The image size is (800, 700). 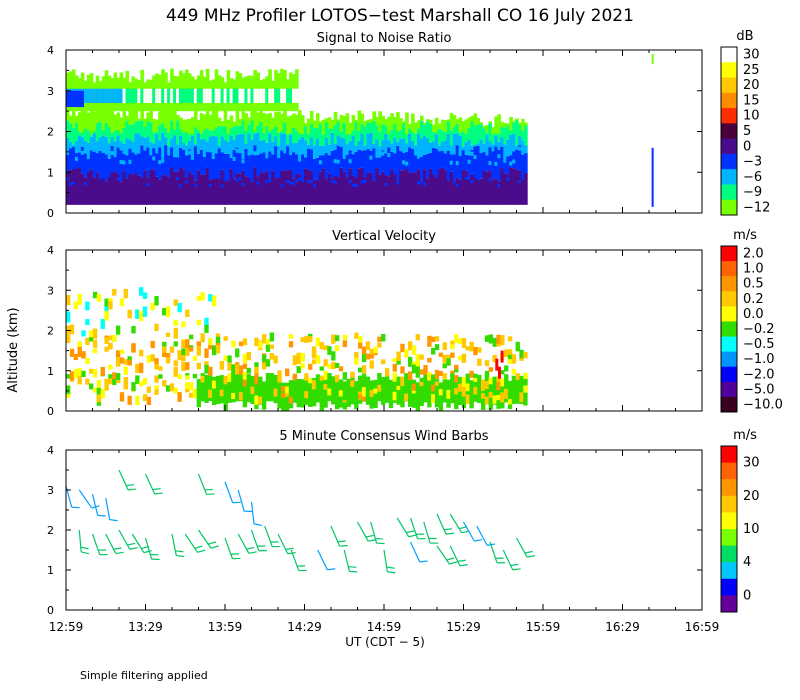 I want to click on wind-barb, so click(x=521, y=547).